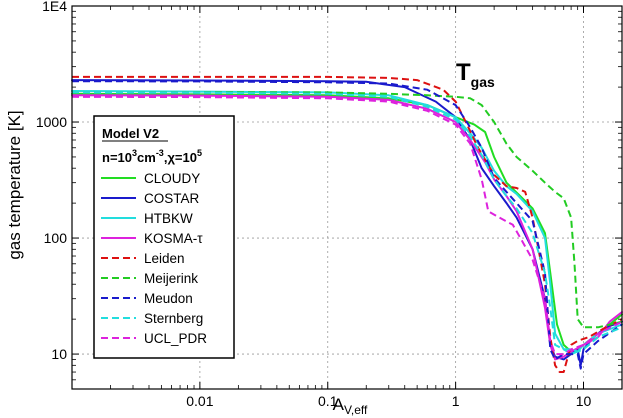 The height and width of the screenshot is (418, 623). I want to click on y-axis-title: gas temperature [K], so click(14, 184).